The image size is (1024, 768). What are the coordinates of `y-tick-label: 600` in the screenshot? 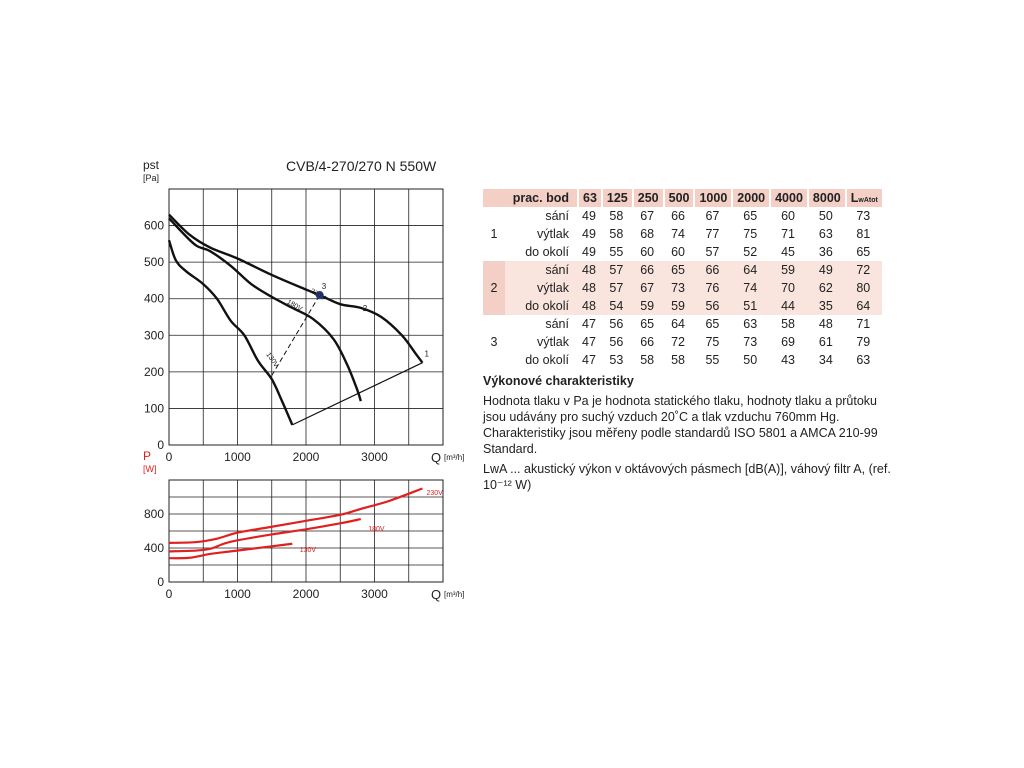 It's located at (154, 226).